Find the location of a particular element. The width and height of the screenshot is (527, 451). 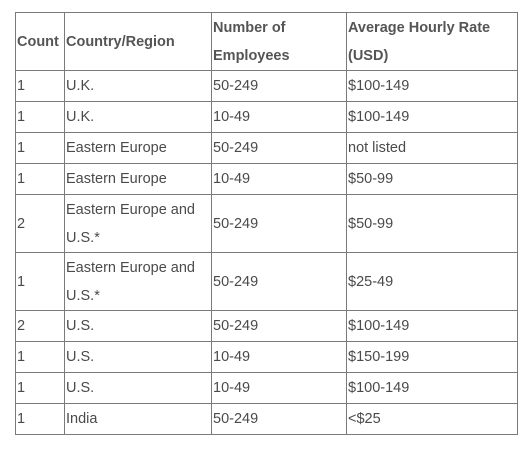

cell-rate: $25-49 is located at coordinates (432, 281).